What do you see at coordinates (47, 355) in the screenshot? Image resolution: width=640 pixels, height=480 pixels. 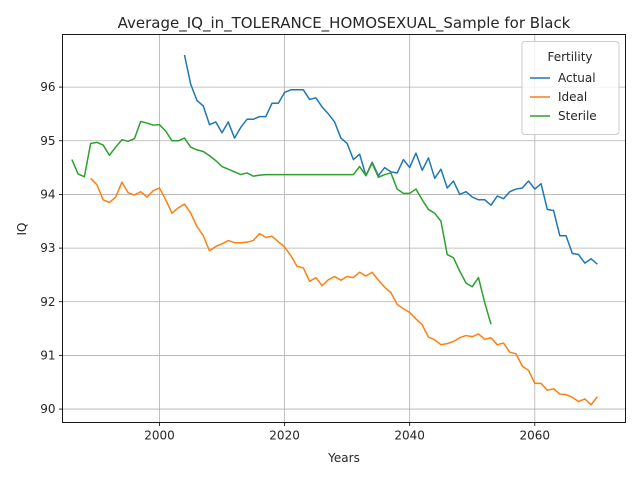 I see `y-tick-label: 91` at bounding box center [47, 355].